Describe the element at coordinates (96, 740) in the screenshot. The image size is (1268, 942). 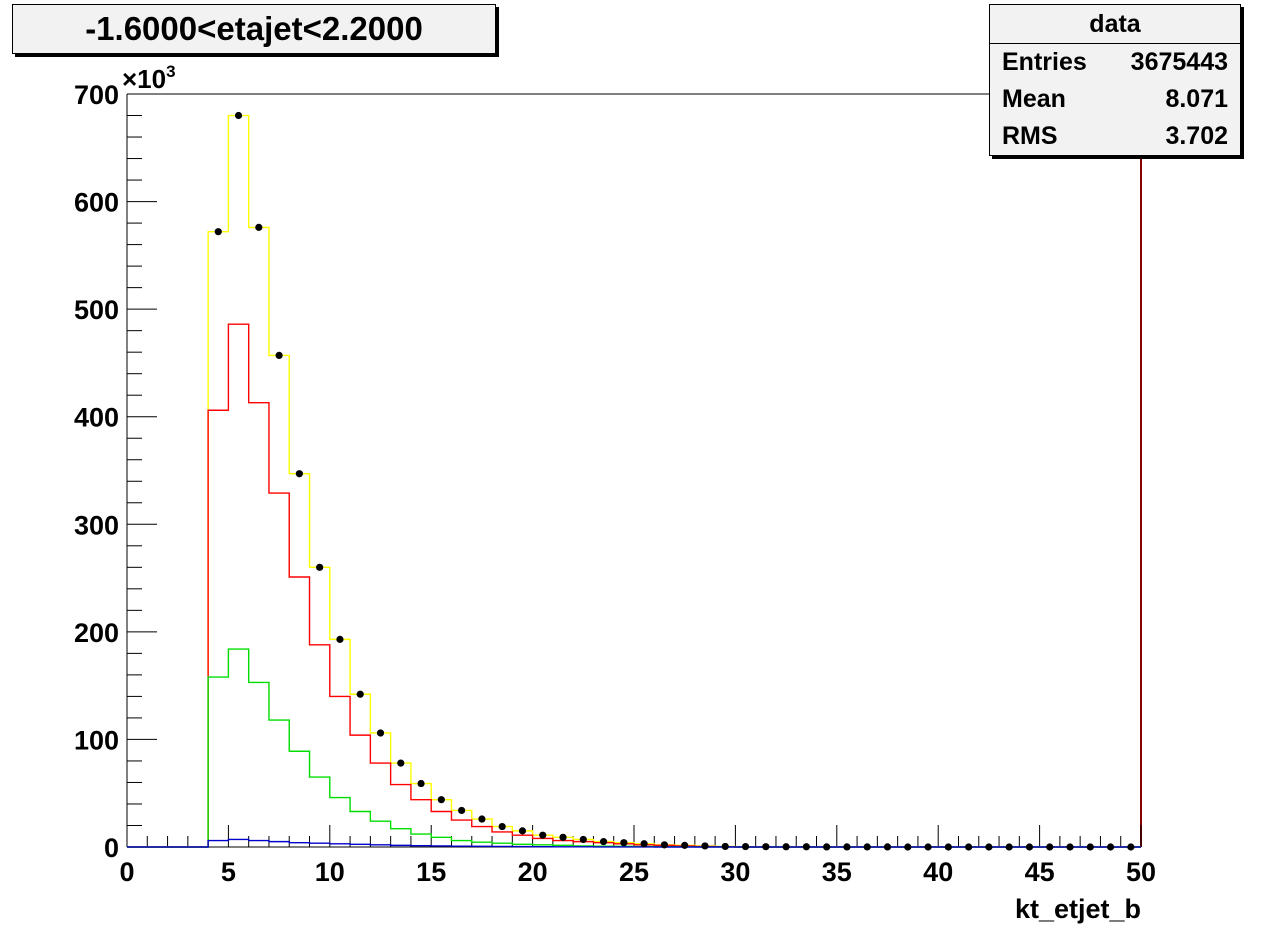
I see `y-tick-label: 100` at that location.